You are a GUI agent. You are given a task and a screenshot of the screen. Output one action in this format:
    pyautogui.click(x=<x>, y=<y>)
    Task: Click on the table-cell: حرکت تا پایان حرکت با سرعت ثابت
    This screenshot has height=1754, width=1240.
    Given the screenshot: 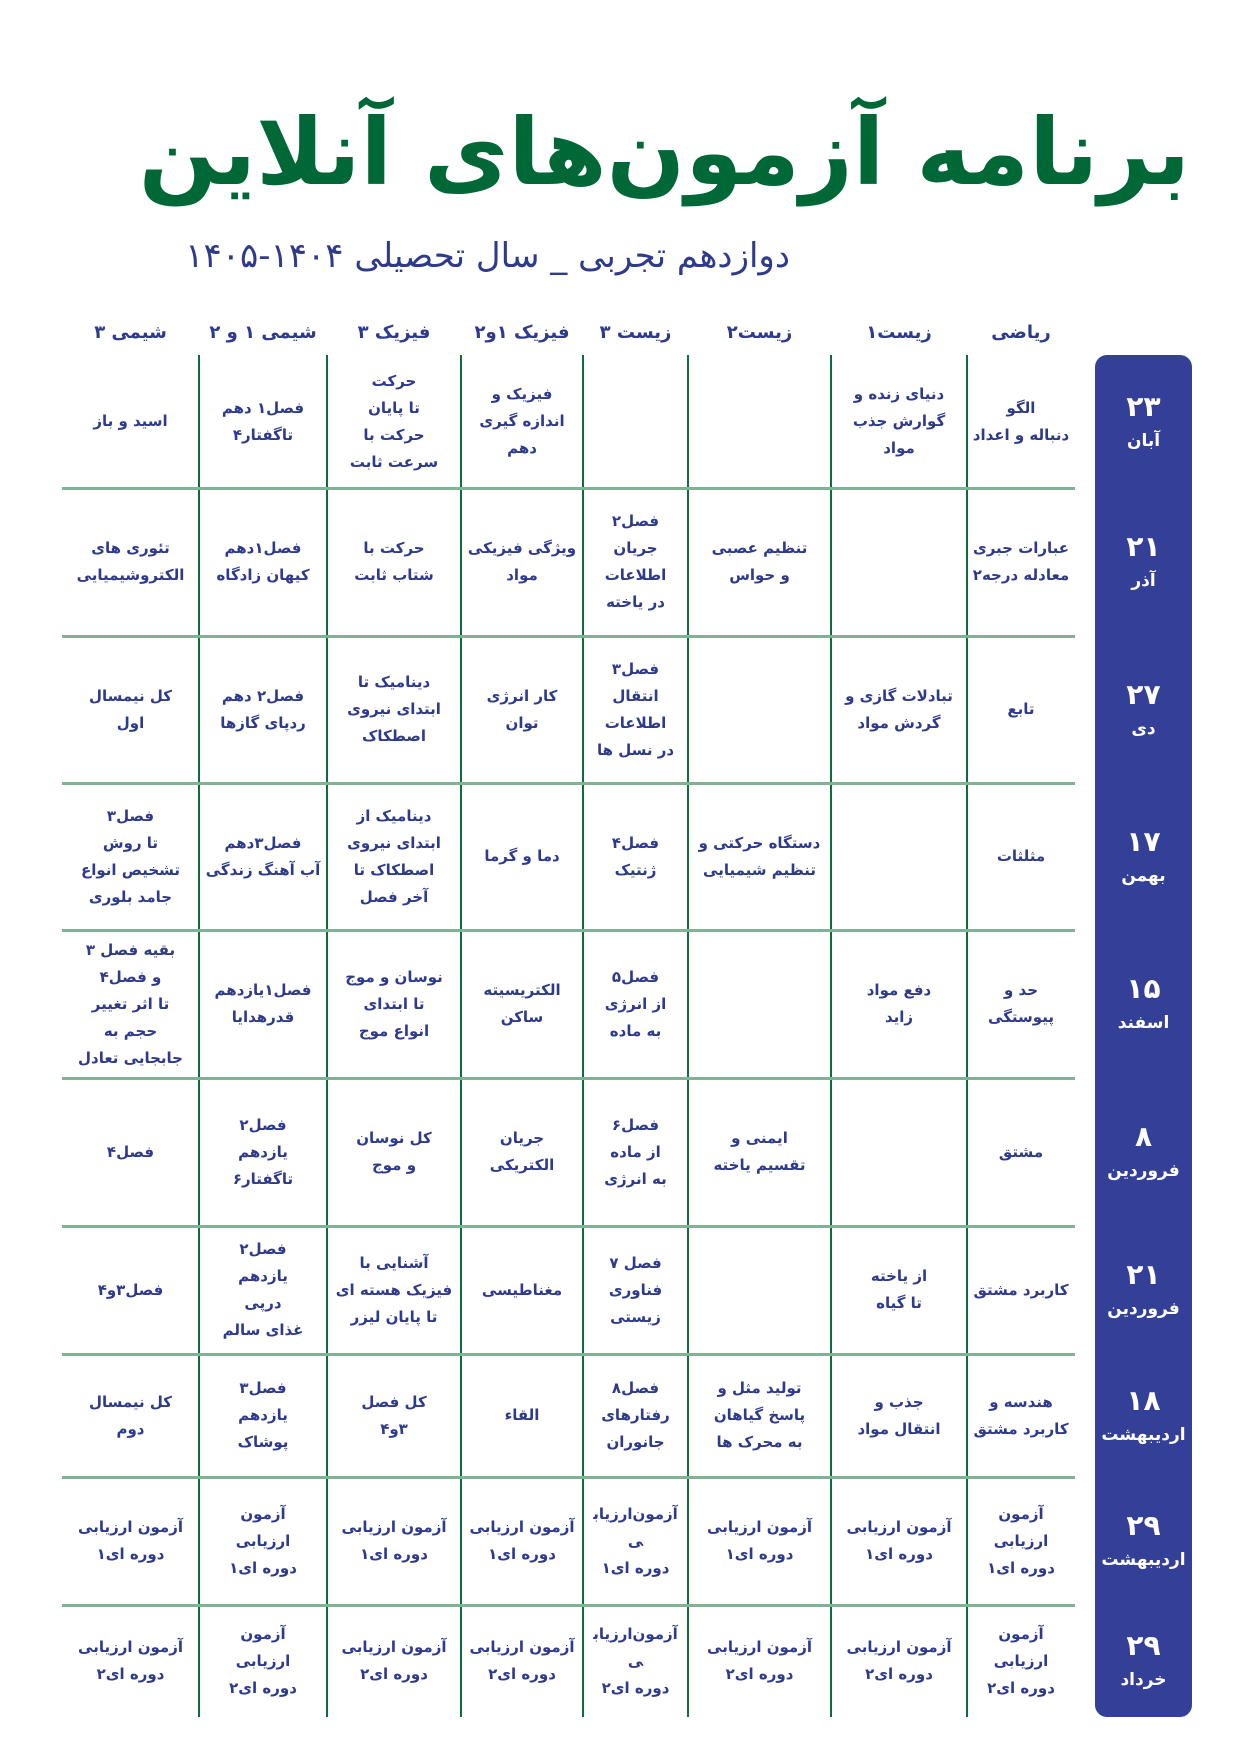 What is the action you would take?
    pyautogui.click(x=394, y=421)
    